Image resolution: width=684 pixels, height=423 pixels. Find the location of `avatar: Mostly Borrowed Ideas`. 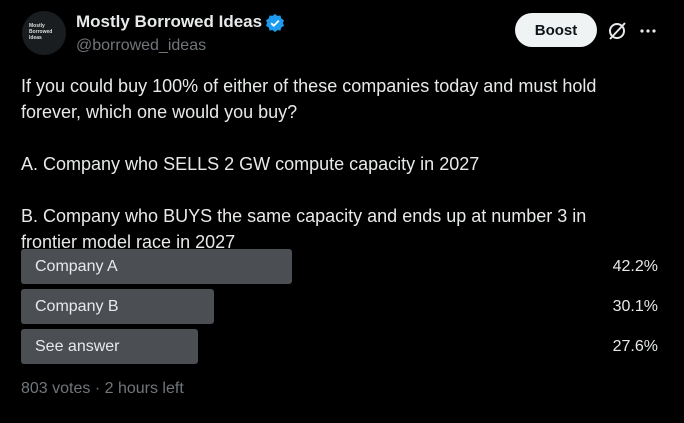

avatar: Mostly Borrowed Ideas is located at coordinates (44, 33).